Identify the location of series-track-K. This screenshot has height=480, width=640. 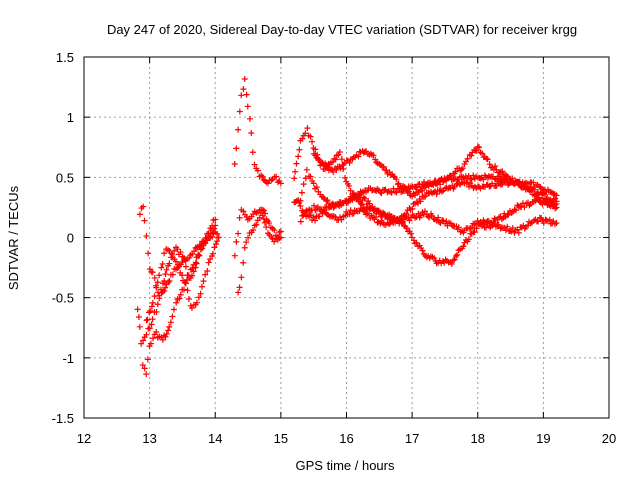
(428, 201).